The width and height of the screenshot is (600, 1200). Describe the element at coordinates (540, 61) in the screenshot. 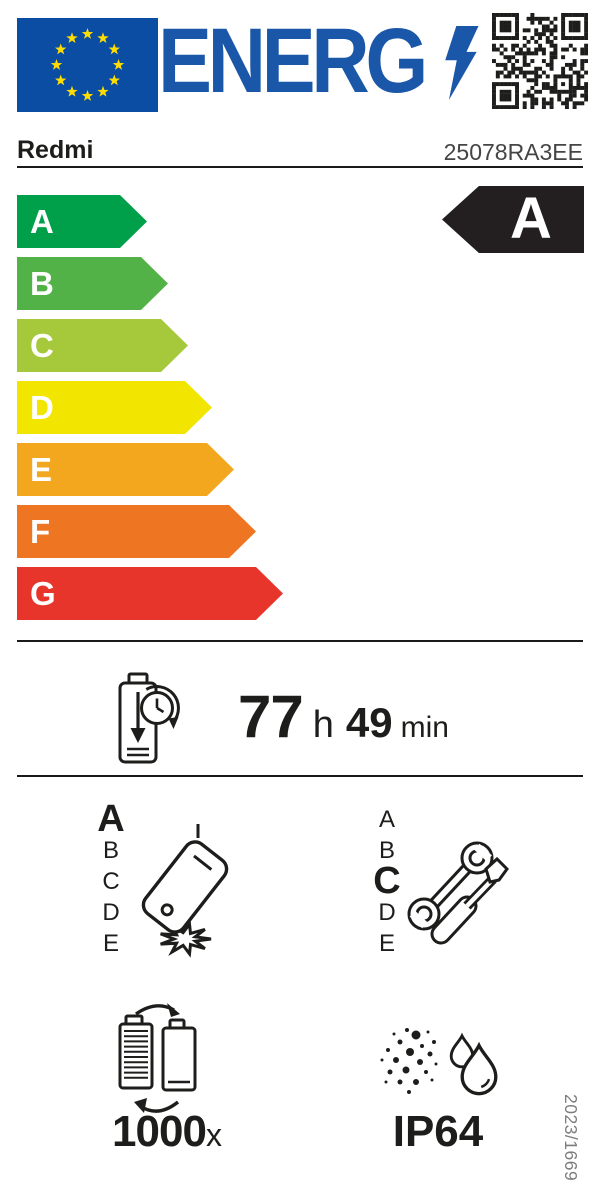

I see `qr-code` at that location.